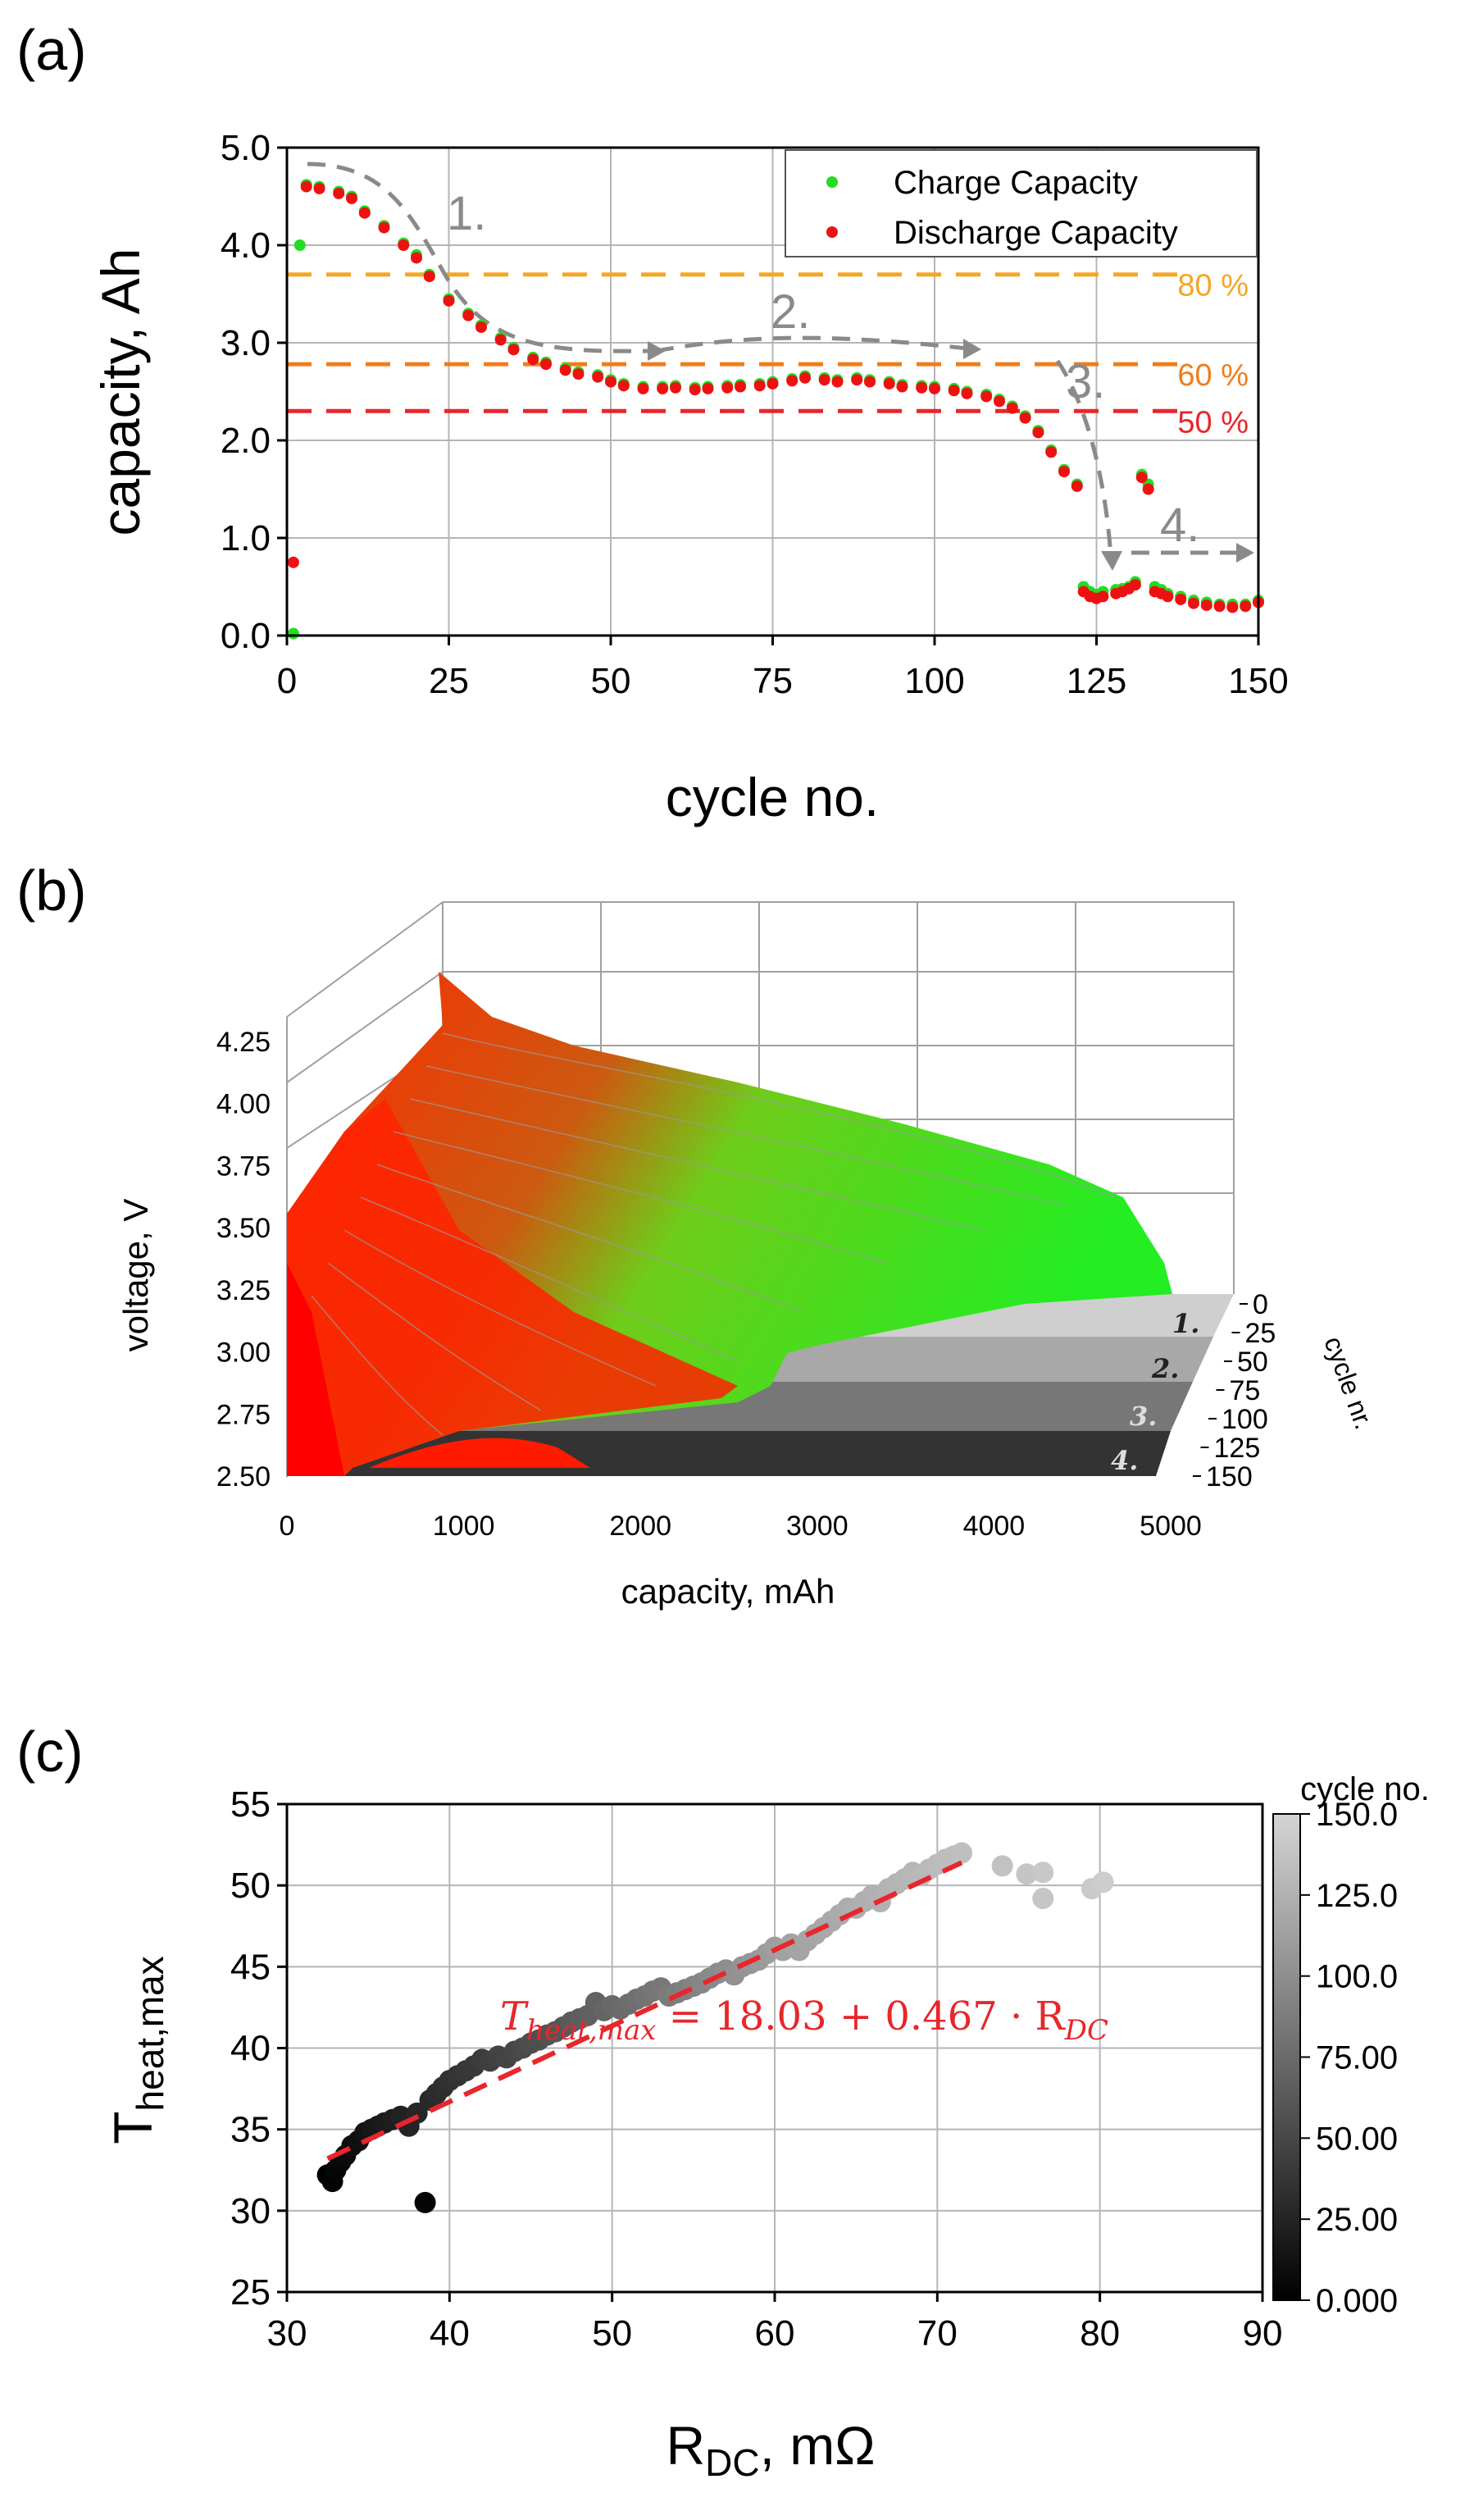 This screenshot has height=2520, width=1474. Describe the element at coordinates (1213, 286) in the screenshot. I see `reference-line-label: 80 %` at that location.